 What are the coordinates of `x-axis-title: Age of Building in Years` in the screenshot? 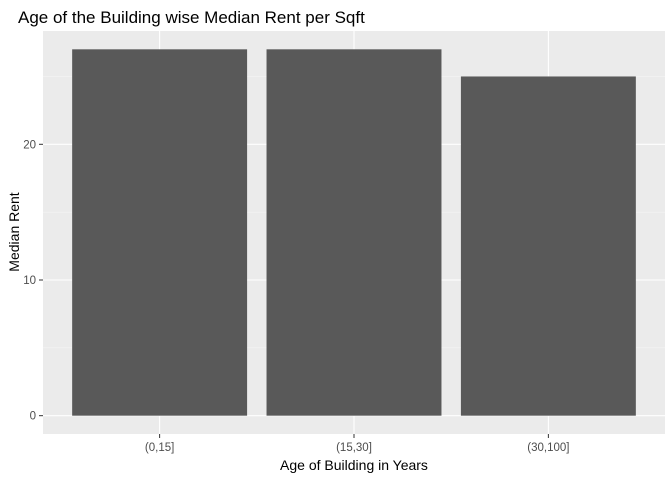 It's located at (354, 465).